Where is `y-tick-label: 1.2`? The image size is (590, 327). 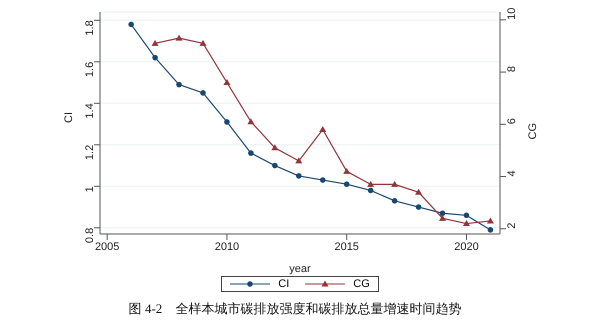 y-tick-label: 1.2 is located at coordinates (90, 152).